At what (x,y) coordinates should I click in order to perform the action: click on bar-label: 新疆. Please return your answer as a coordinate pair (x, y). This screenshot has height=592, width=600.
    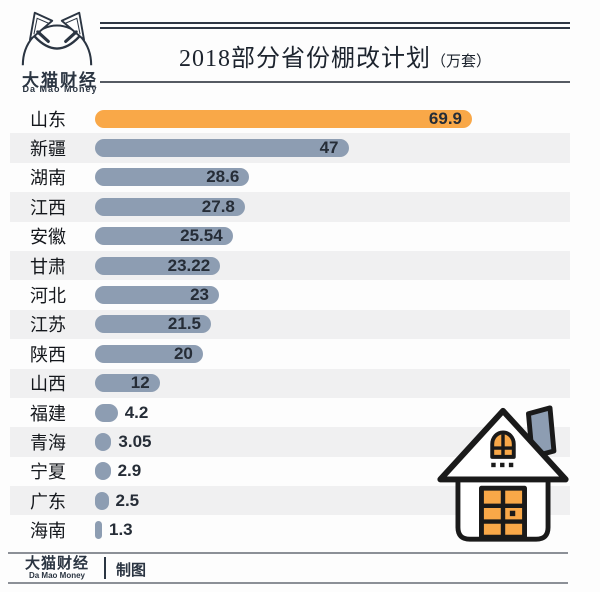
    Looking at the image, I should click on (48, 149).